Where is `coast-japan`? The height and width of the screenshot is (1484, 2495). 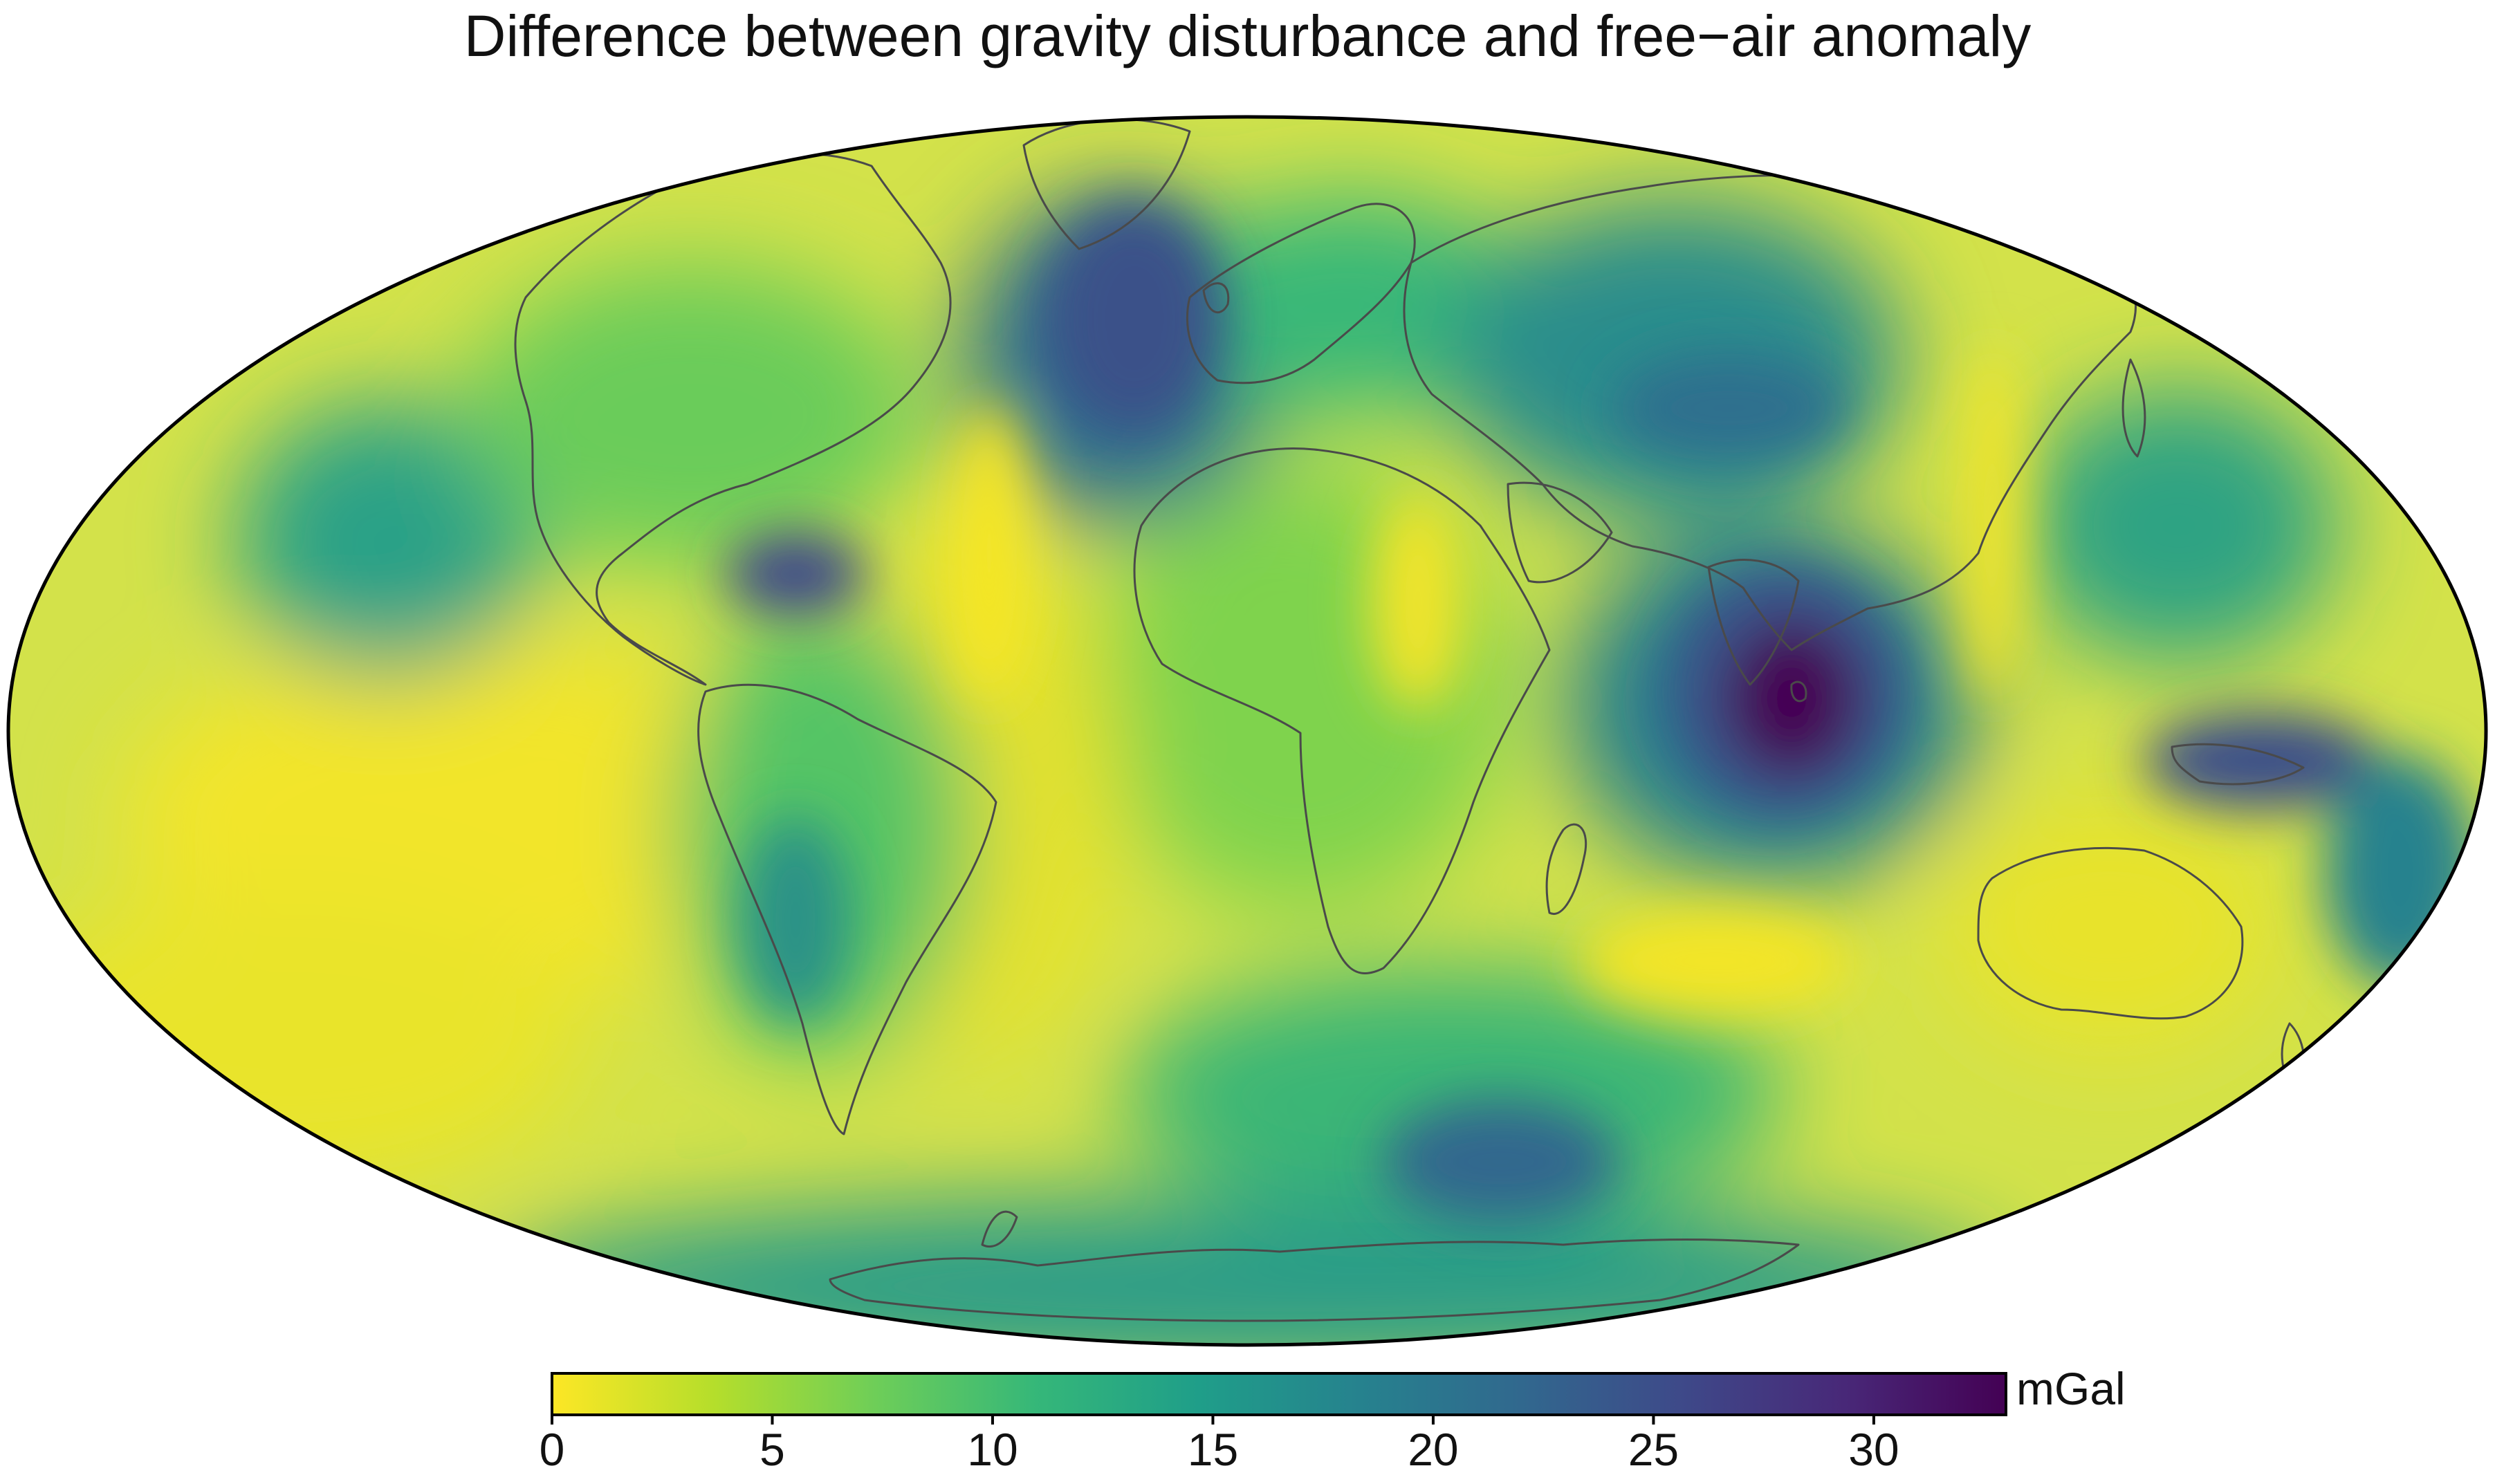
coast-japan is located at coordinates (2133, 408).